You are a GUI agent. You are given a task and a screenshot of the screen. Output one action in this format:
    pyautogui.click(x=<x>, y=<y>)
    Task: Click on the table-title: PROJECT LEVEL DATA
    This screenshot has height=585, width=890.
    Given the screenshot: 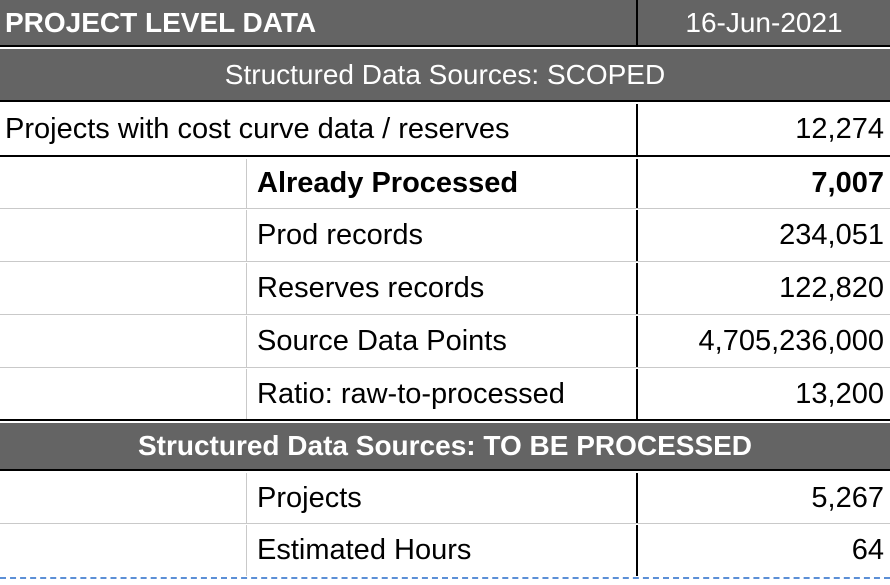 What is the action you would take?
    pyautogui.click(x=319, y=22)
    